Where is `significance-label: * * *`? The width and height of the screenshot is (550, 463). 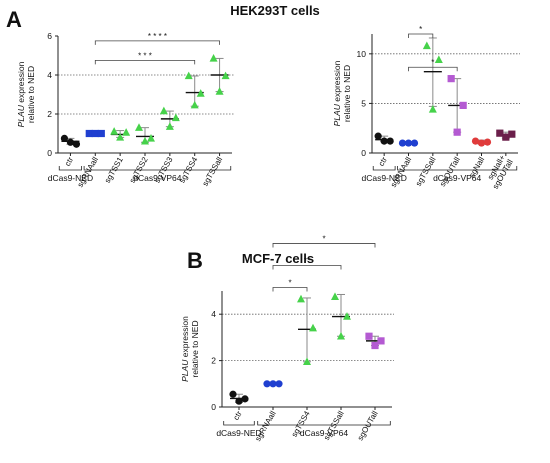
significance-label: * * * is located at coordinates (145, 55).